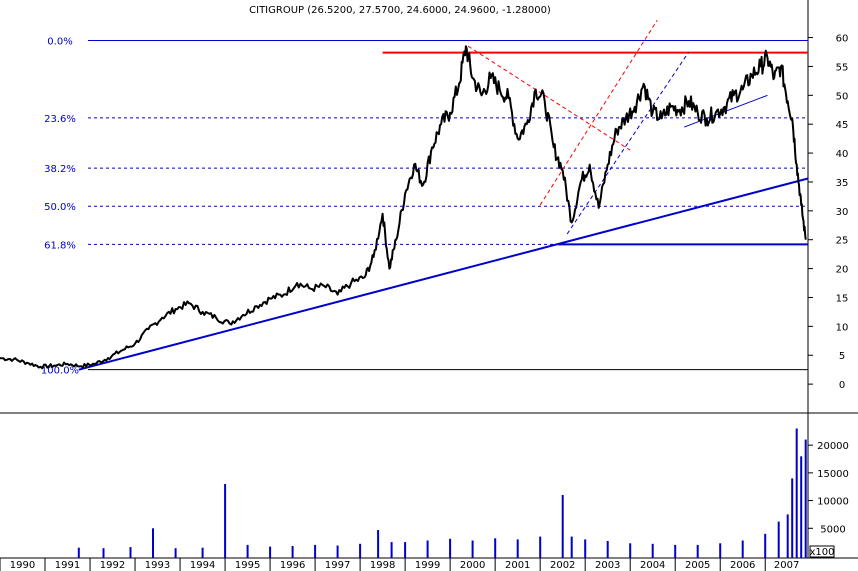 The image size is (858, 571). Describe the element at coordinates (337, 565) in the screenshot. I see `year-tick-label: 1997` at that location.